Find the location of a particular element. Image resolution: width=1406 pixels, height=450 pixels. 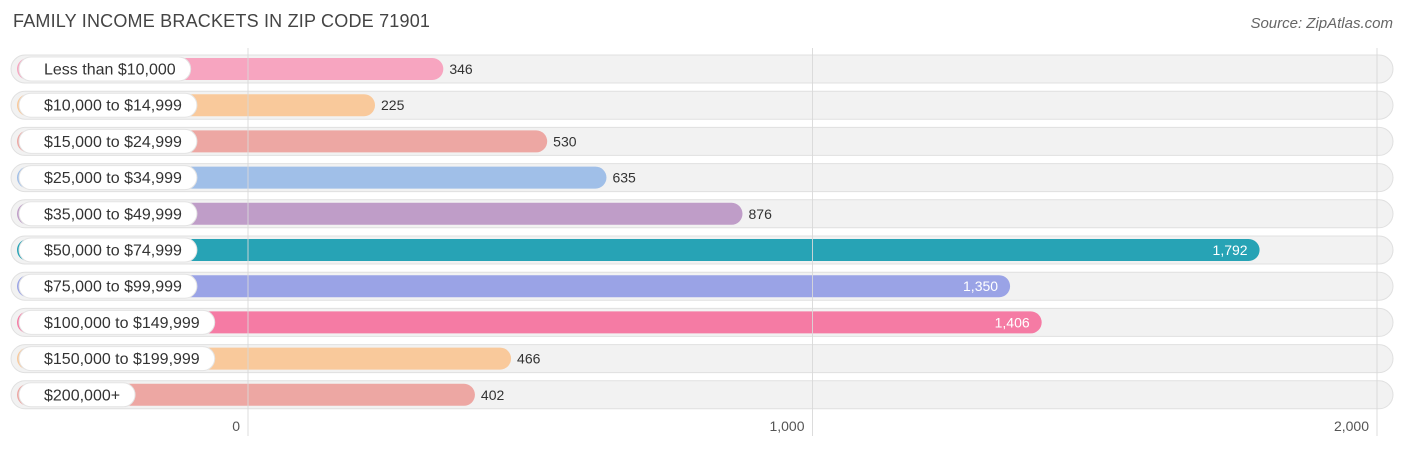

chart-title: FAMILY INCOME BRACKETS IN ZIP CODE 71901 is located at coordinates (222, 21).